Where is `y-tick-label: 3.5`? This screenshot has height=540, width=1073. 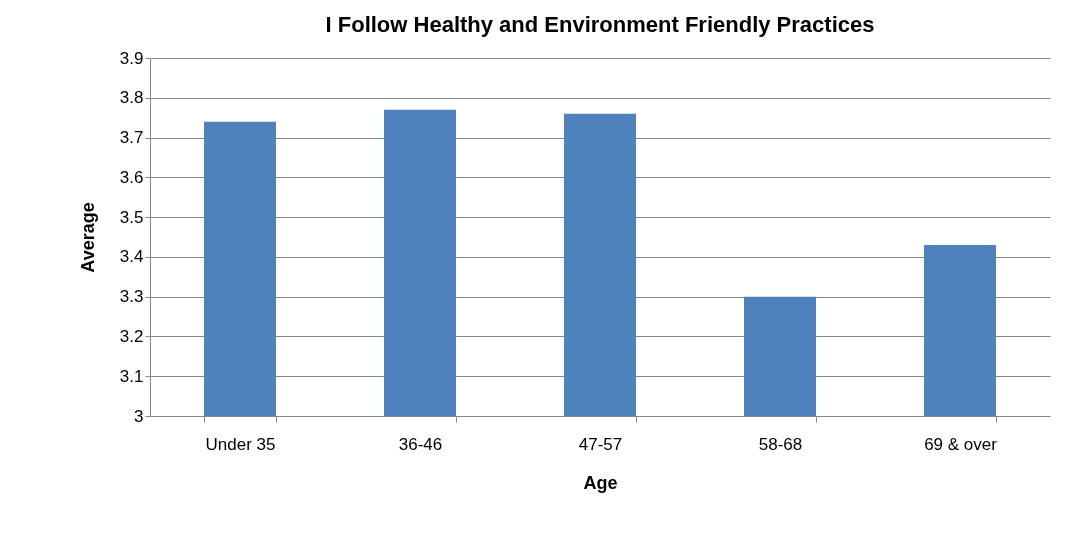
y-tick-label: 3.5 is located at coordinates (131, 217).